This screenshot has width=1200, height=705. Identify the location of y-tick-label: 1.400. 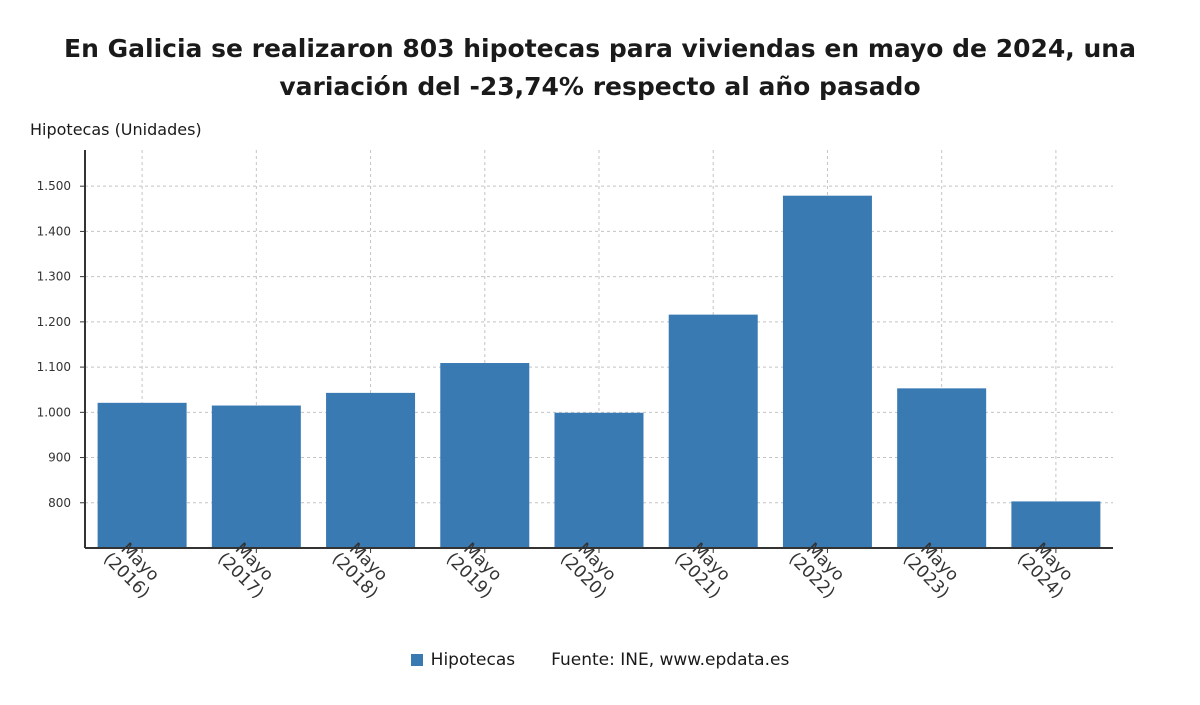
(54, 231).